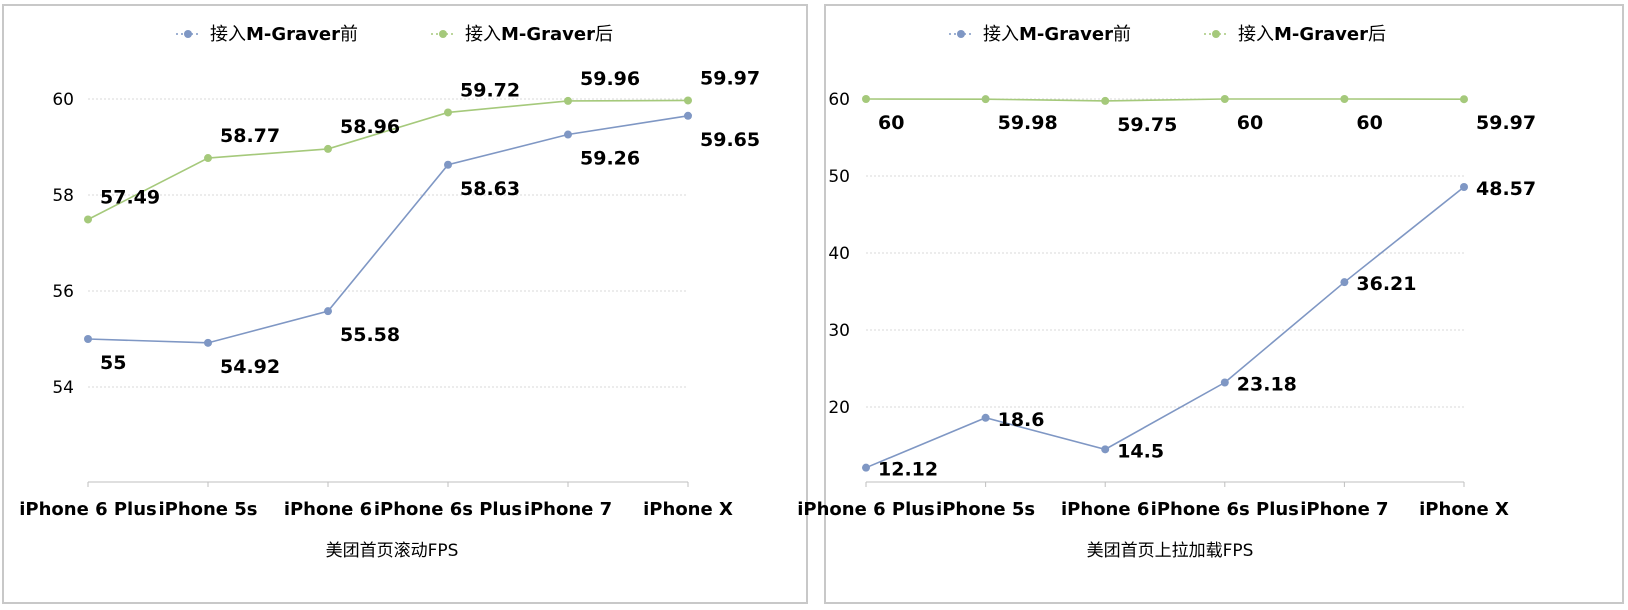  What do you see at coordinates (370, 127) in the screenshot?
I see `data-label: 58.96` at bounding box center [370, 127].